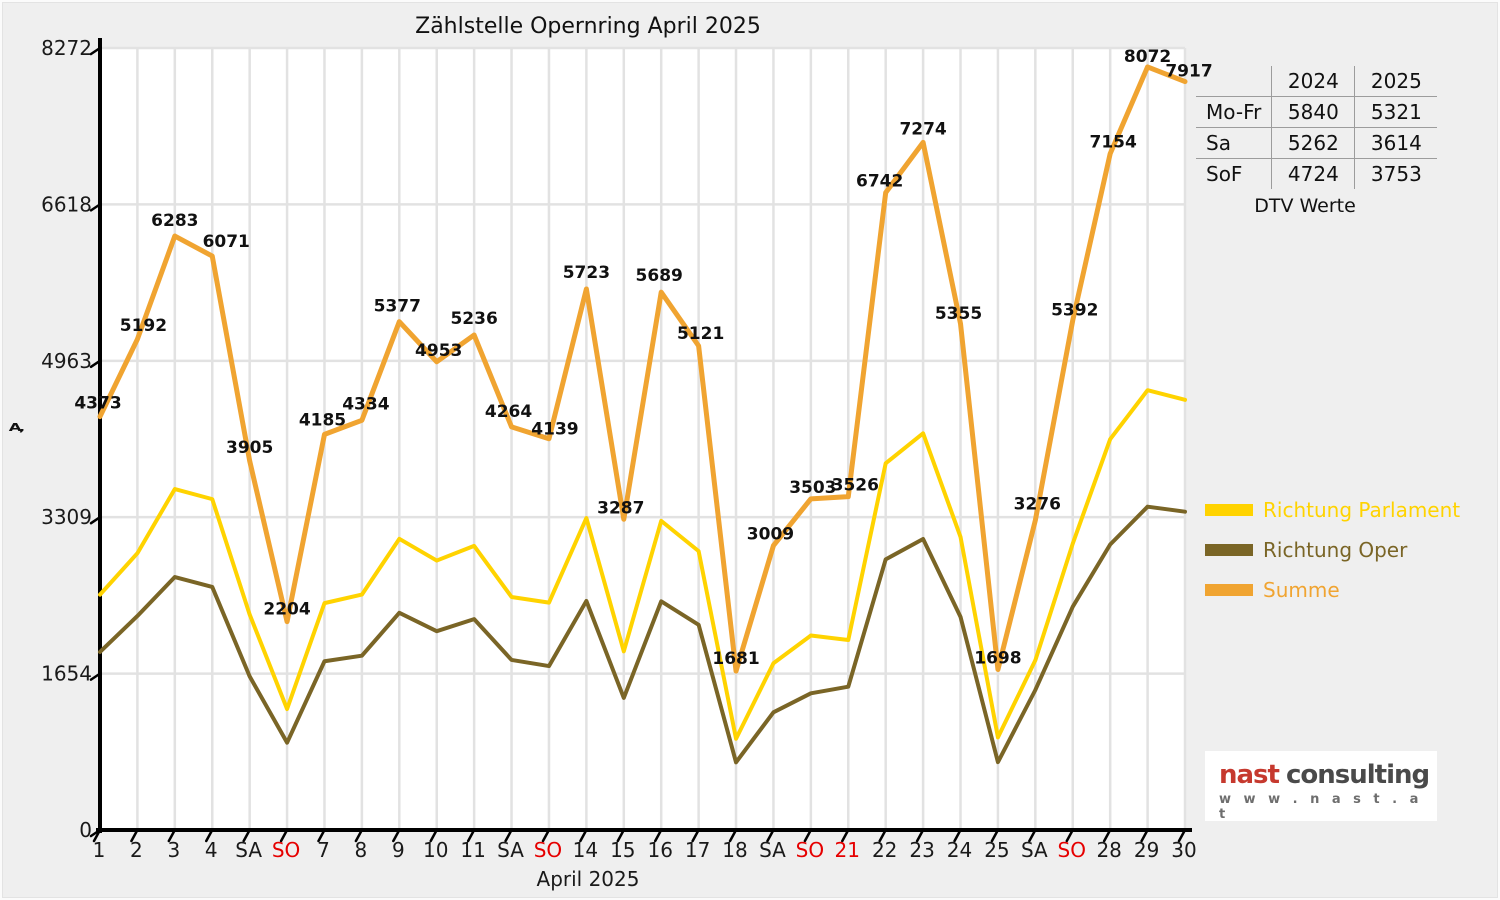  I want to click on svg-text: 2, so click(136, 850).